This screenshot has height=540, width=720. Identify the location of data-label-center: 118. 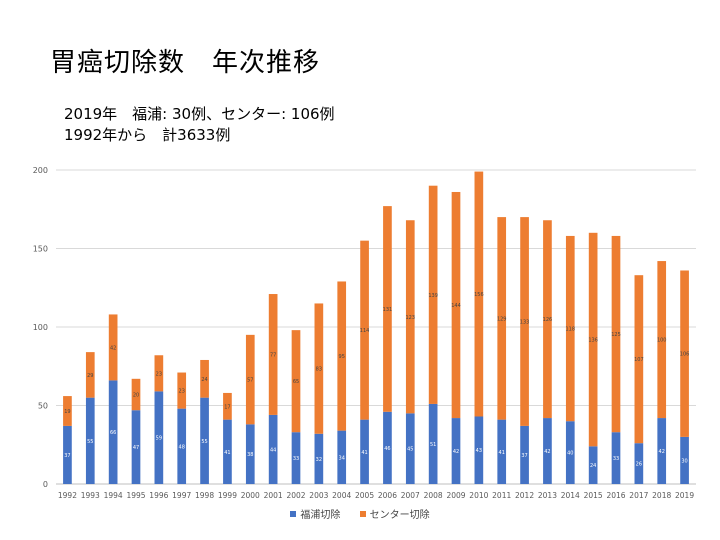
(571, 330).